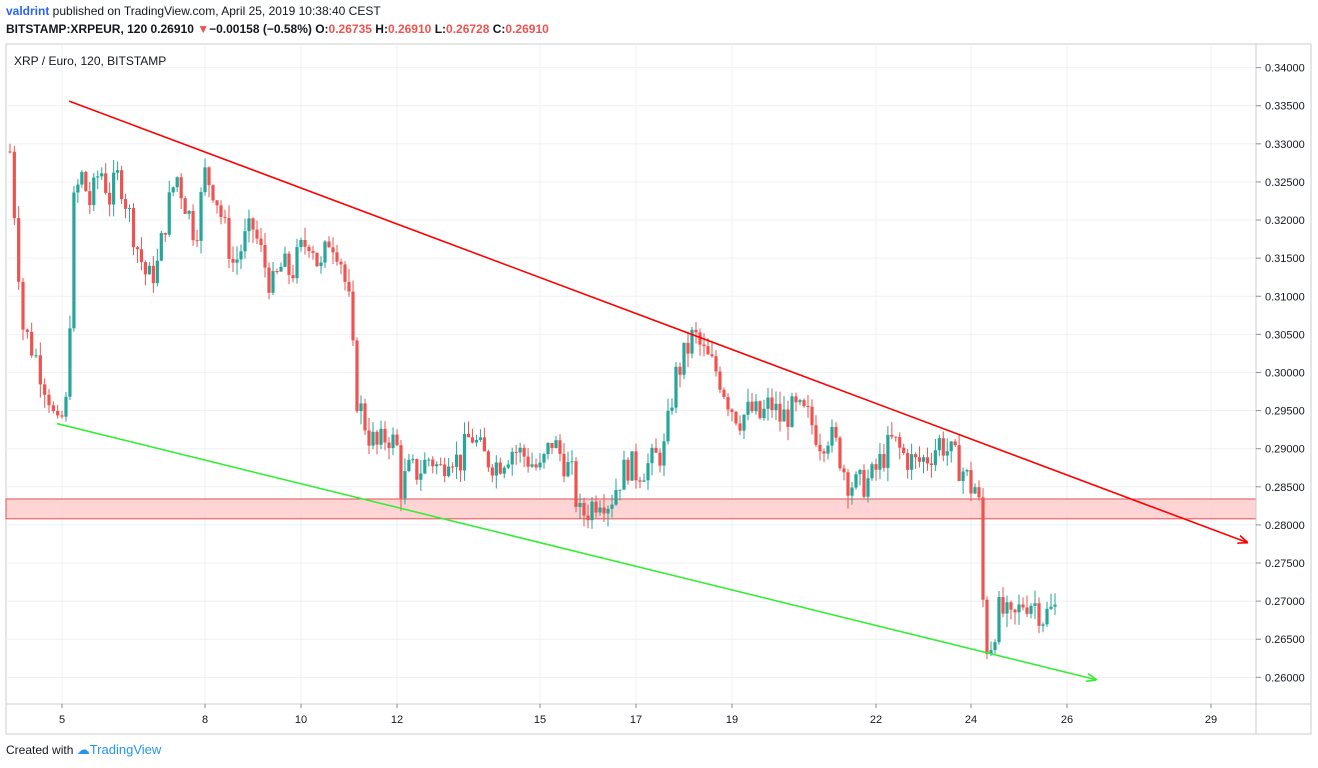 The height and width of the screenshot is (768, 1318). Describe the element at coordinates (638, 715) in the screenshot. I see `time-axis: 5 8 10 12 15 17 19 22 24 26 29` at that location.